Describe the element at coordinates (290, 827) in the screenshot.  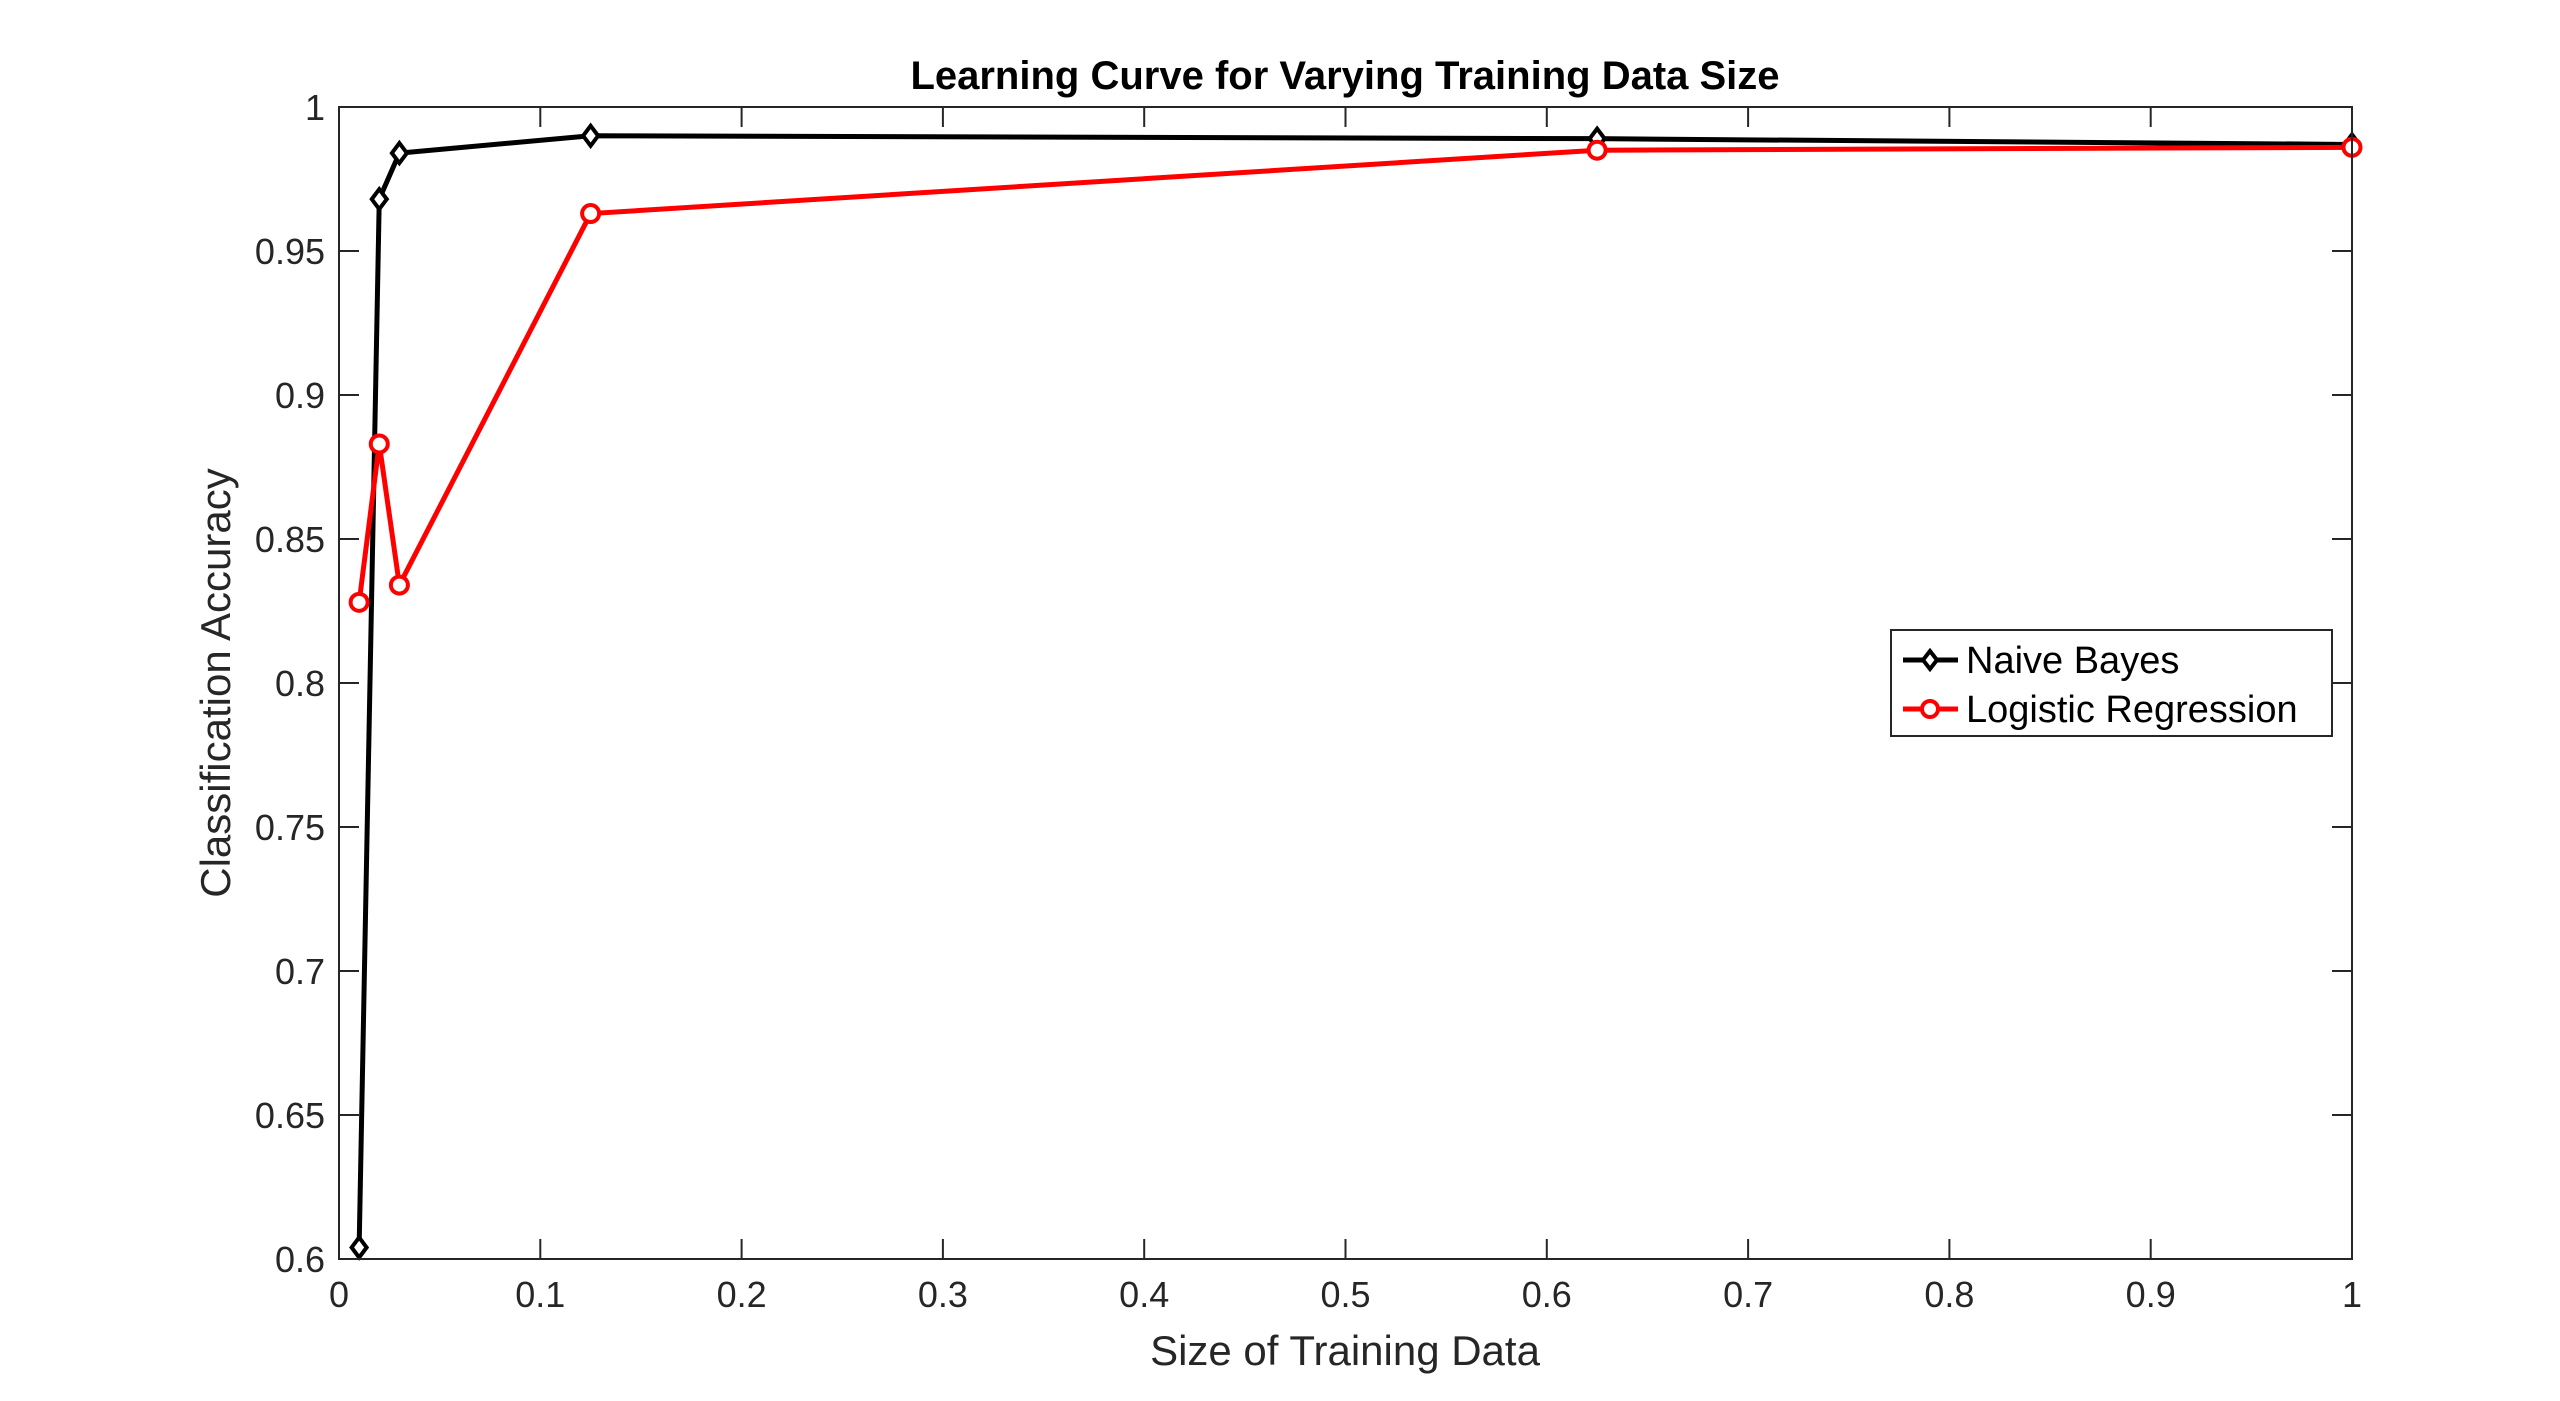
I see `y-tick-label: 0.75` at that location.